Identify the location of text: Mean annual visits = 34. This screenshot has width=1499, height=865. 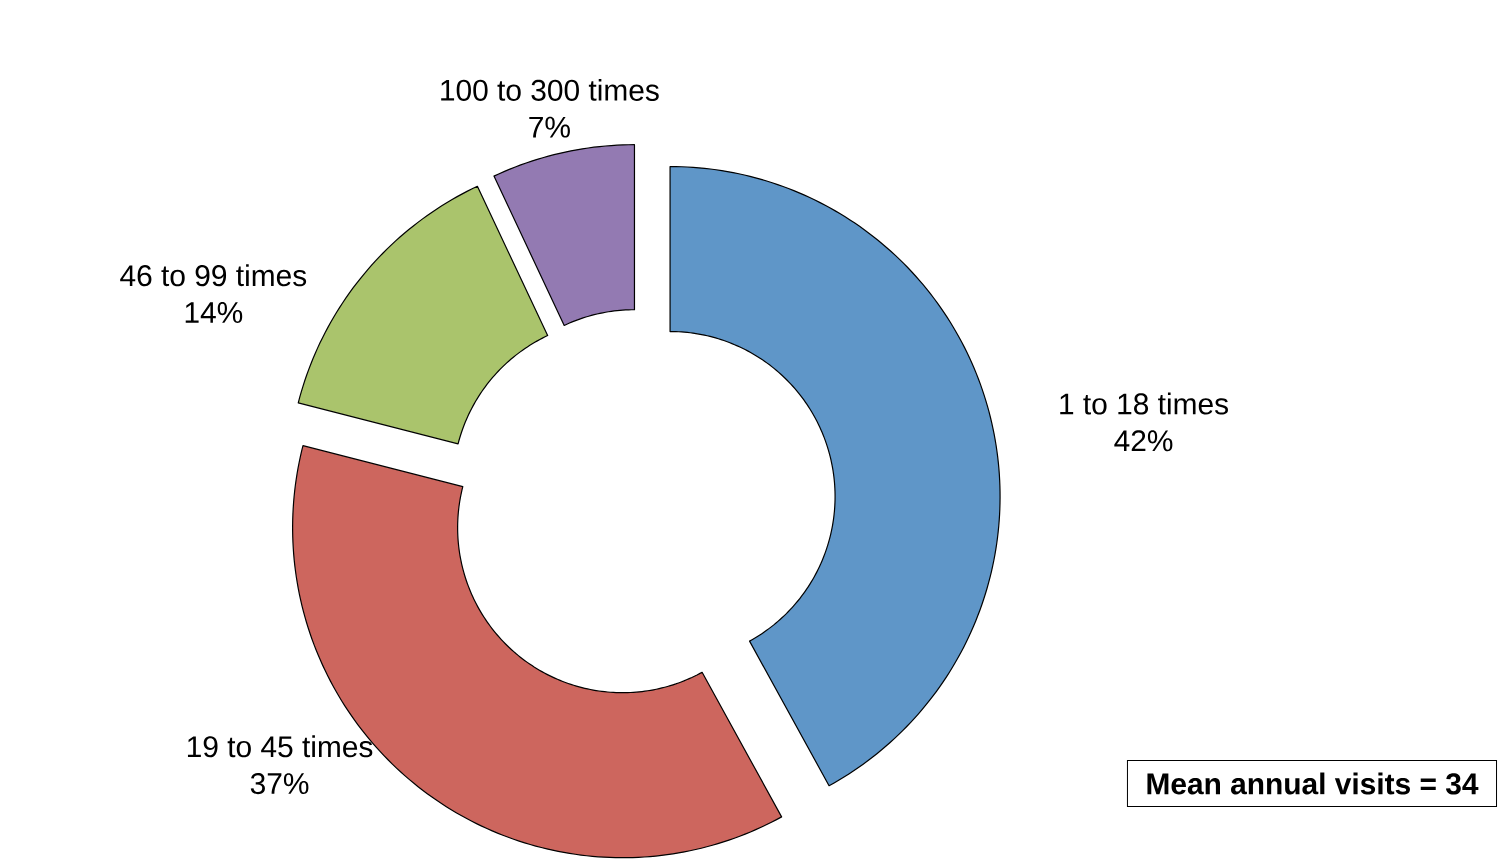
(1313, 783).